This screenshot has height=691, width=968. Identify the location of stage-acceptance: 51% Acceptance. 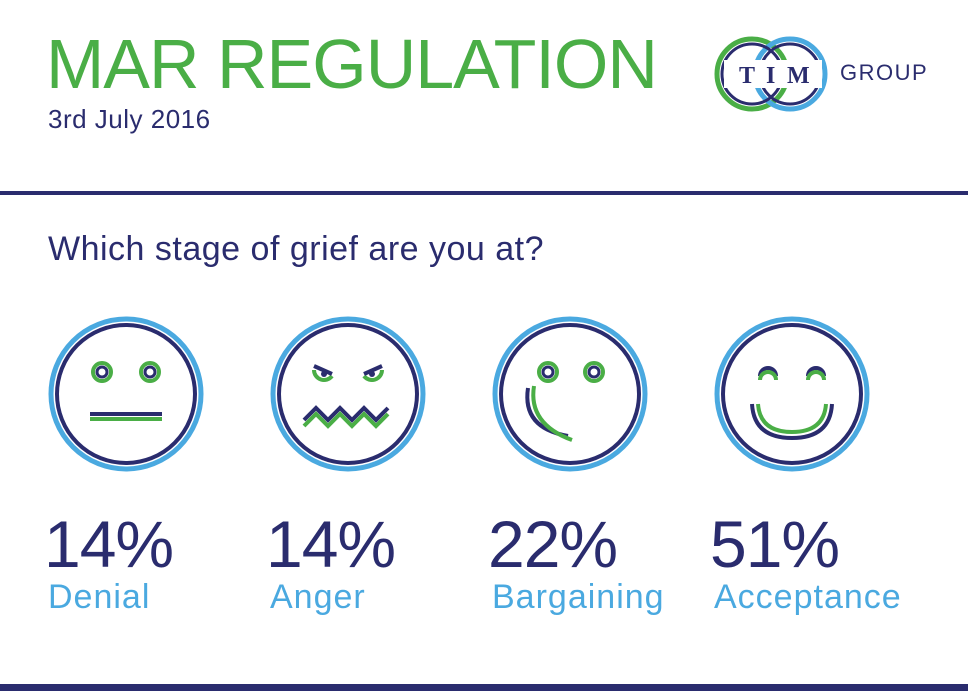
(822, 466).